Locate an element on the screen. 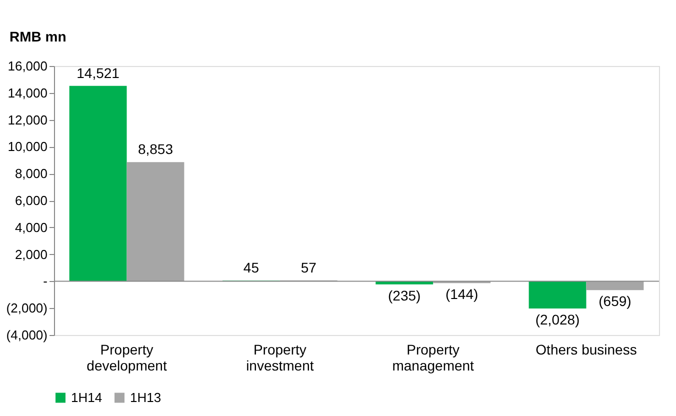 This screenshot has width=676, height=416. x-tick-label: Property development is located at coordinates (126, 358).